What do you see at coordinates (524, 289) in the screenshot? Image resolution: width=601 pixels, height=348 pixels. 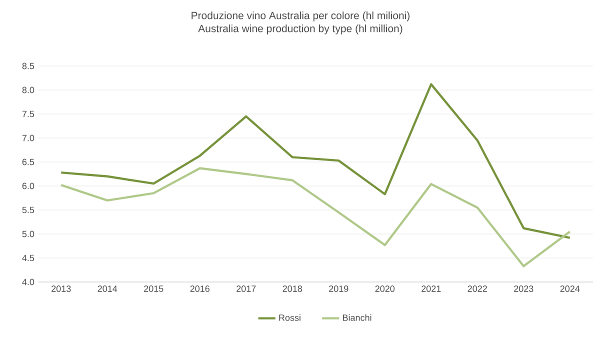 I see `x-tick-label: 2023` at bounding box center [524, 289].